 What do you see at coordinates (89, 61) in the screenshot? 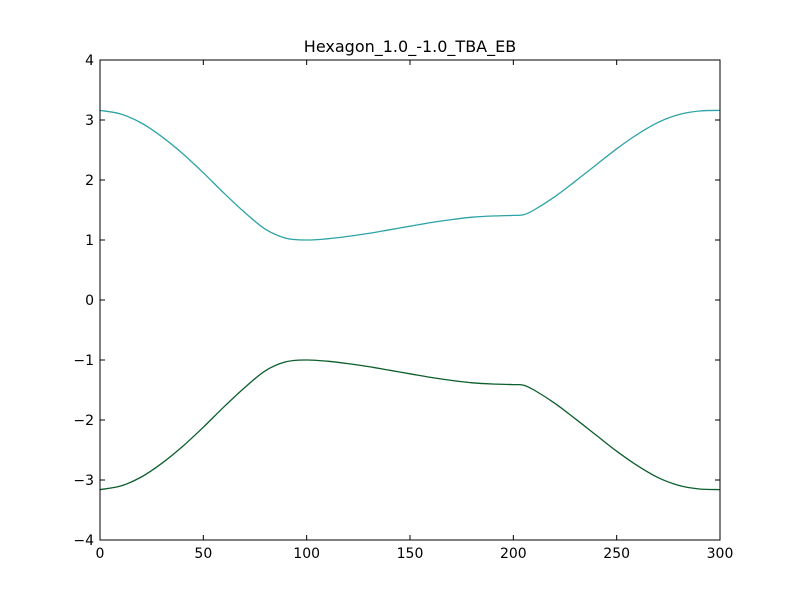
I see `y-tick-label: 4` at bounding box center [89, 61].